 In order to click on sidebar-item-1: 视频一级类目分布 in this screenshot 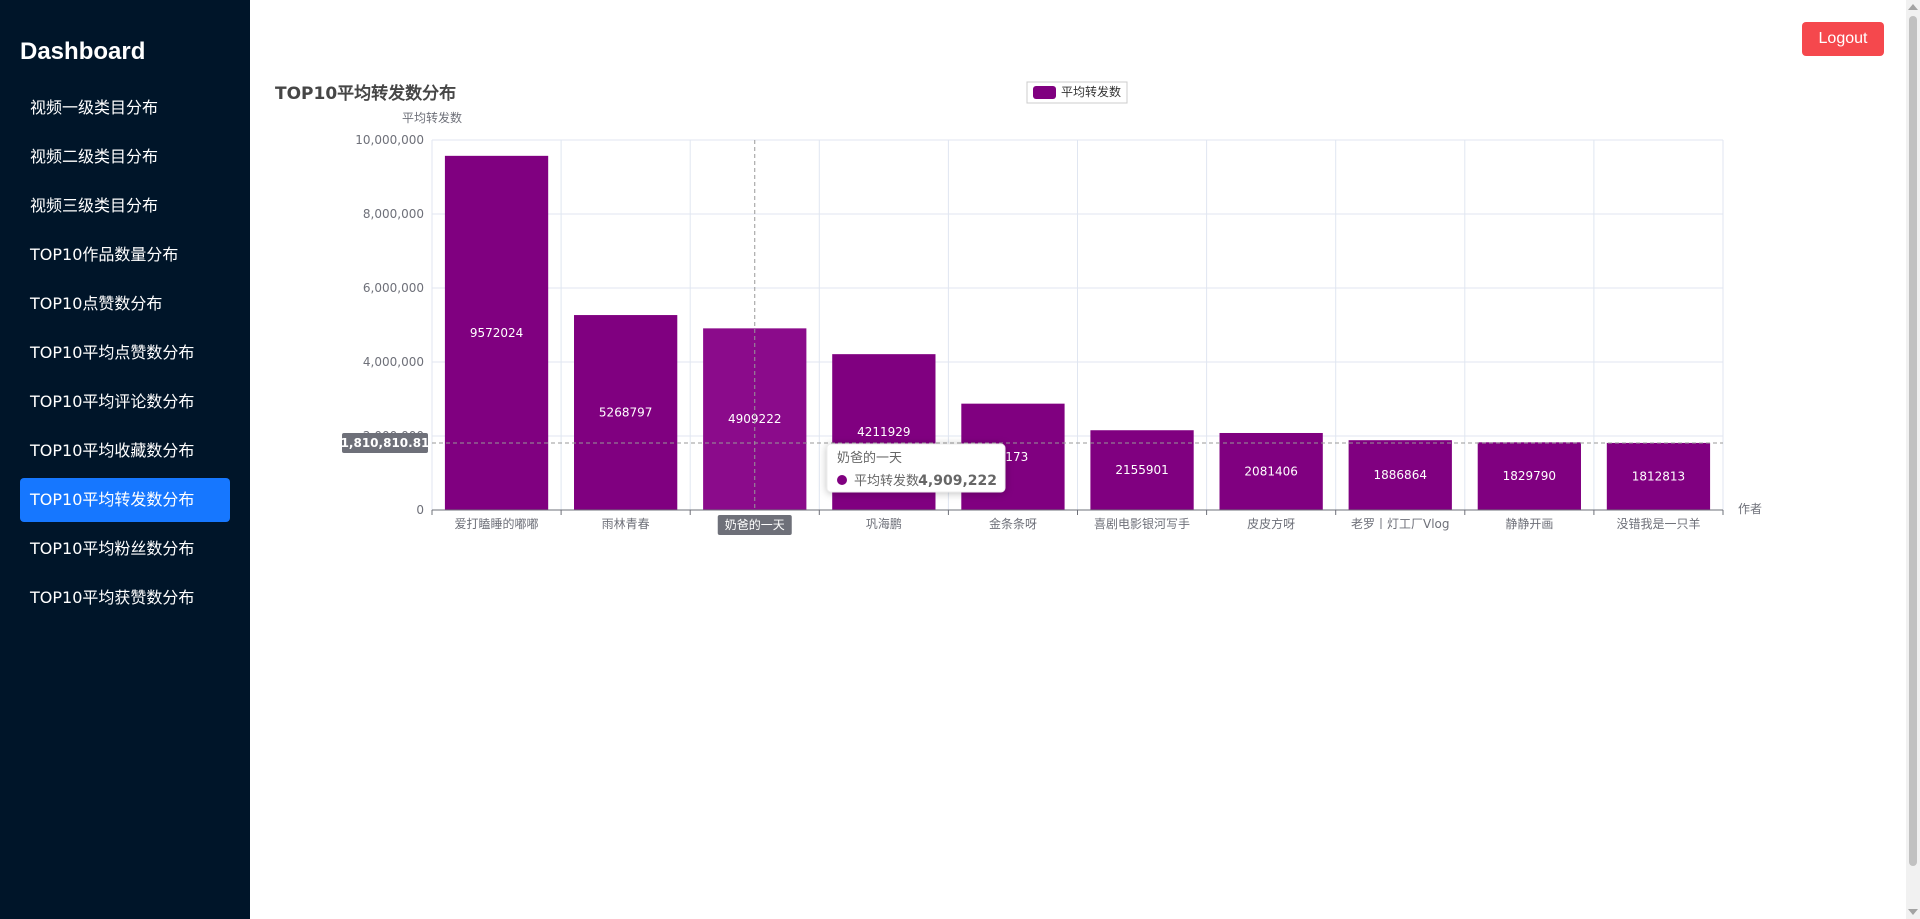, I will do `click(94, 107)`.